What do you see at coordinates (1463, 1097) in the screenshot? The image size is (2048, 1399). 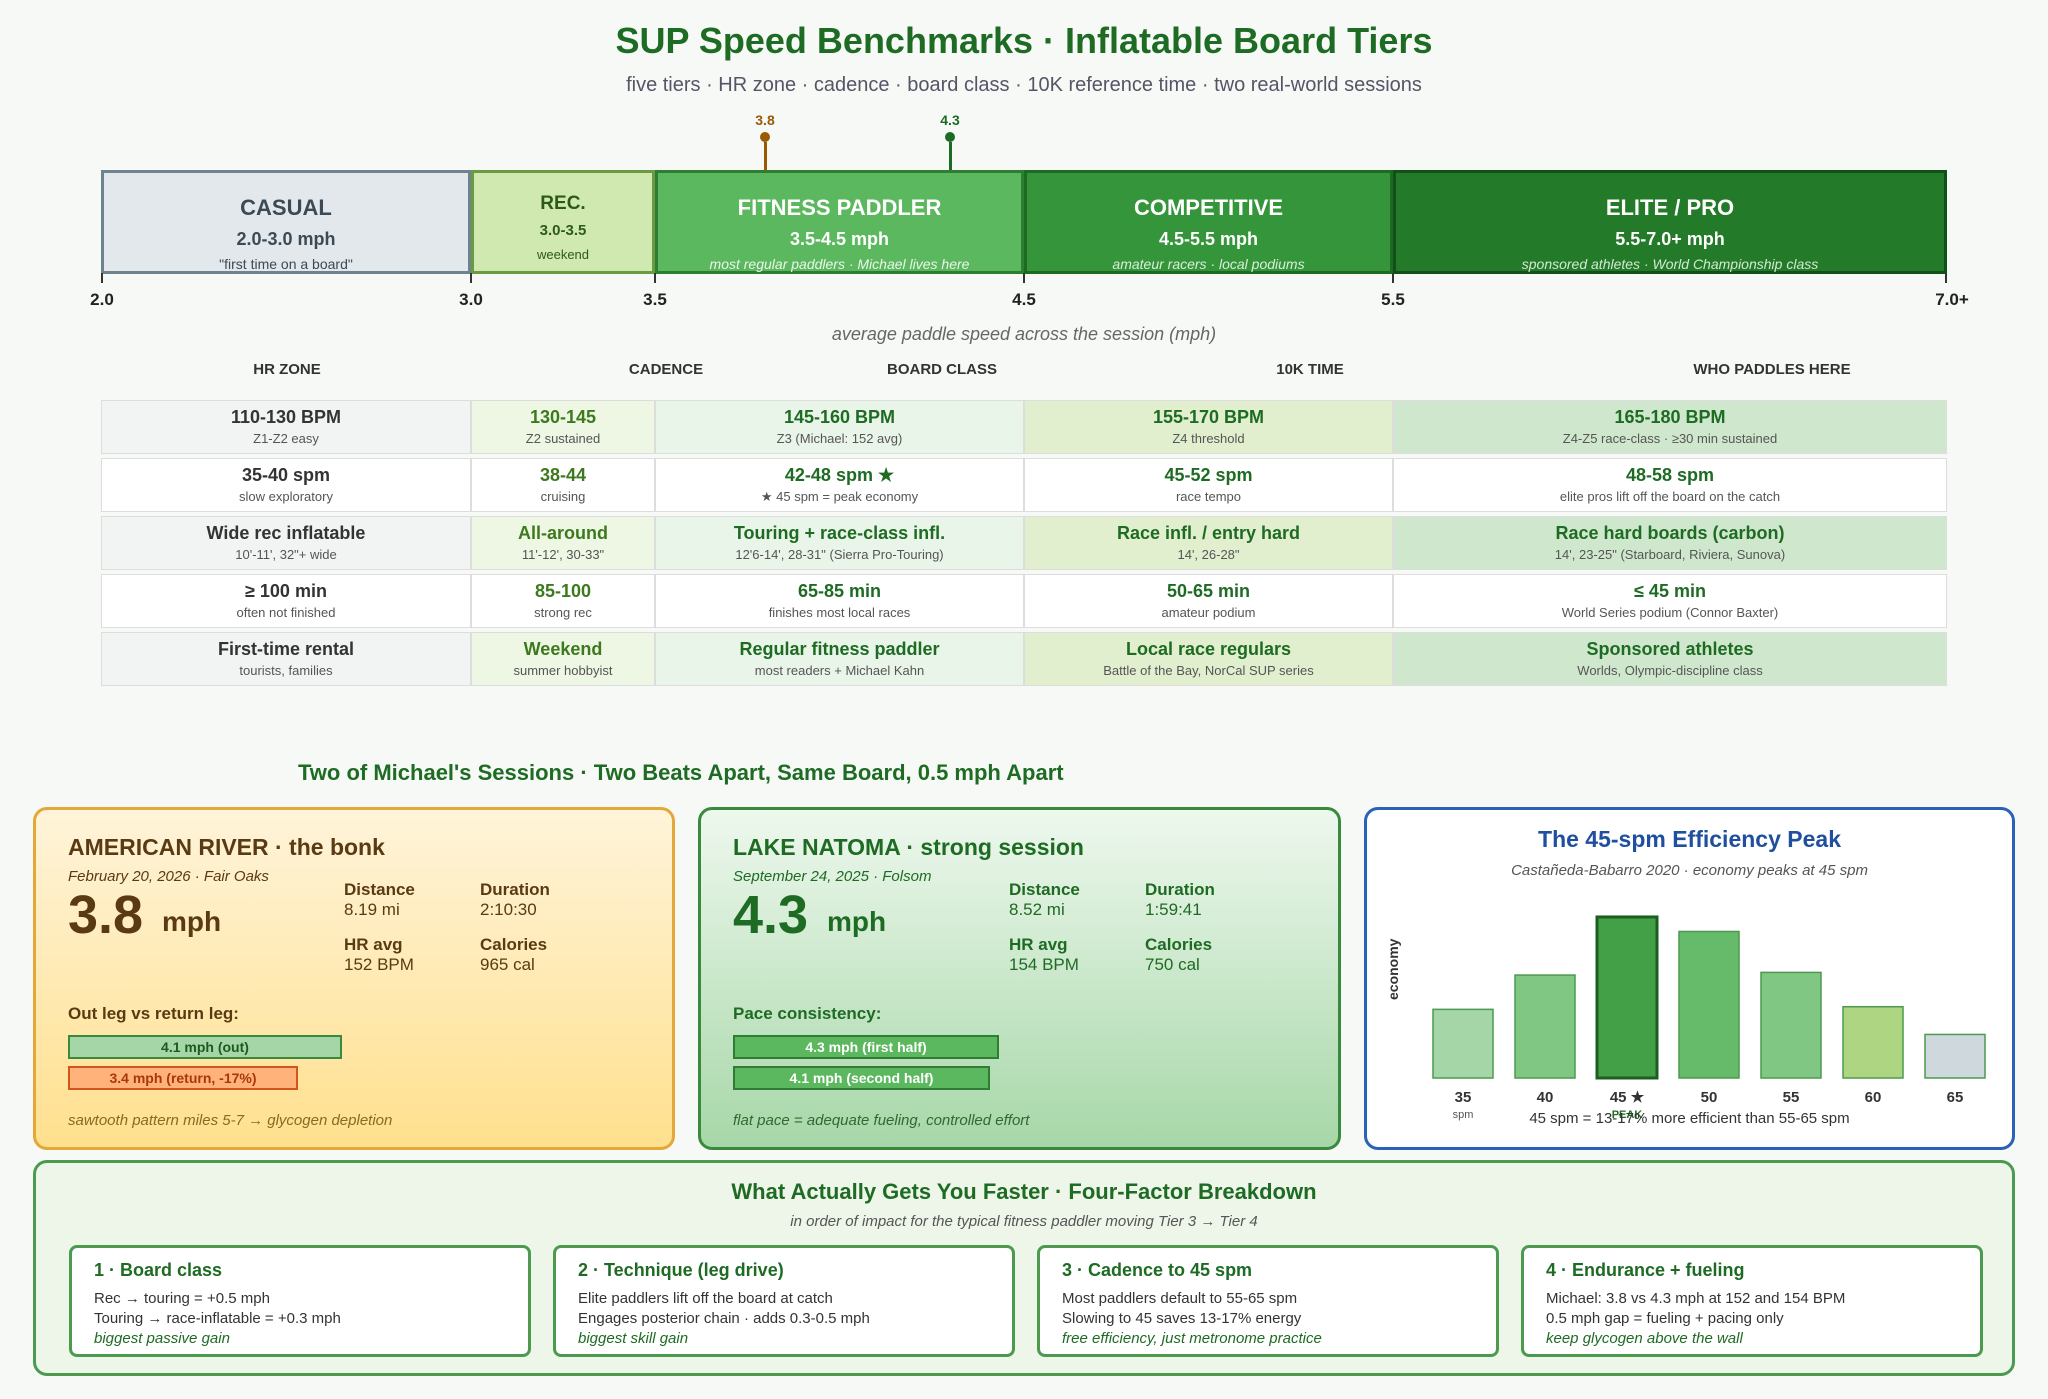 I see `x-tick-label: 35` at bounding box center [1463, 1097].